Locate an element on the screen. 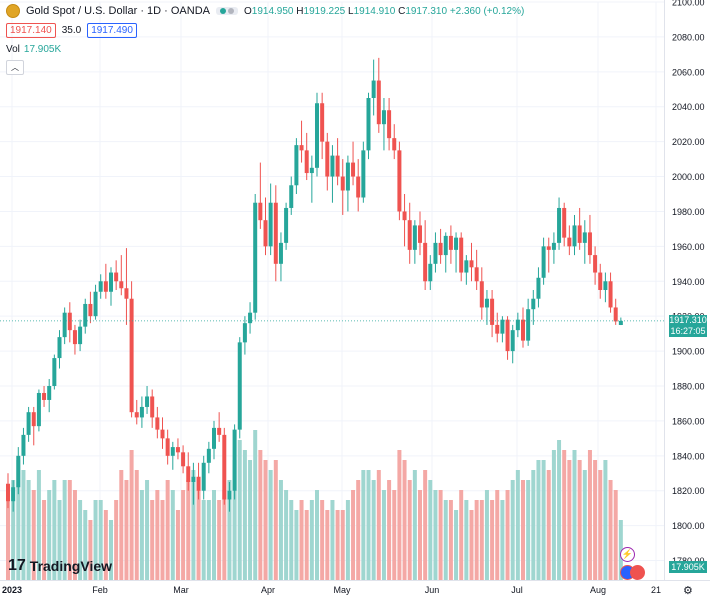 Image resolution: width=710 pixels, height=600 pixels. tradingview-mark-icon: 17 is located at coordinates (17, 565).